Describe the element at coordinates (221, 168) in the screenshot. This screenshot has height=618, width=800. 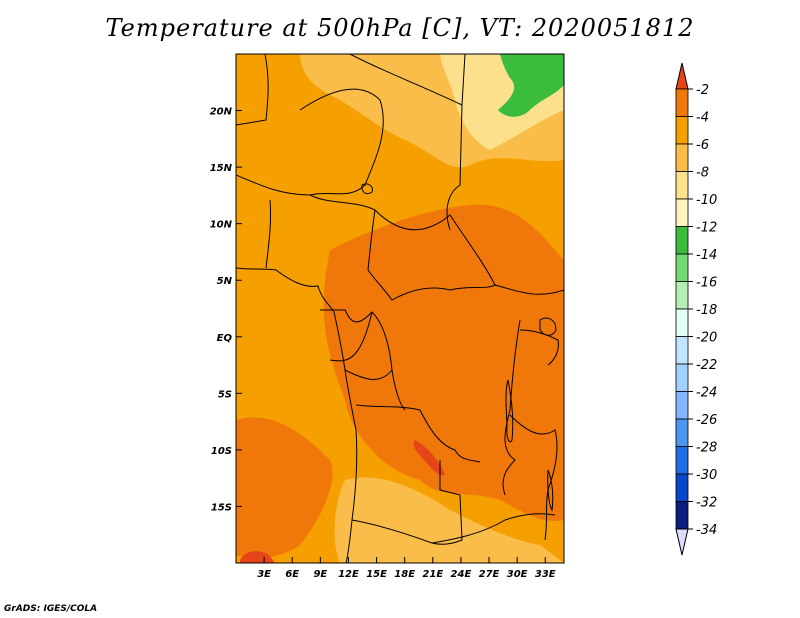
I see `lat-tick-label: 15N` at that location.